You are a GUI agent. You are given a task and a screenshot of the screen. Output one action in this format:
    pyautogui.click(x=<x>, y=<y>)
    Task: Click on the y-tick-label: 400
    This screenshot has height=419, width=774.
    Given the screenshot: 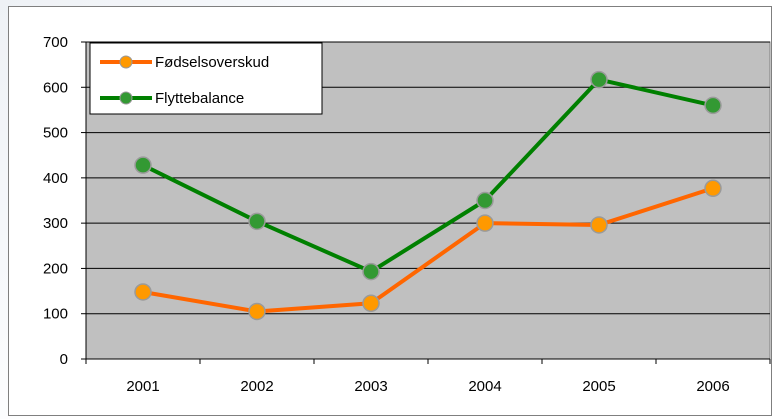 What is the action you would take?
    pyautogui.click(x=55, y=178)
    